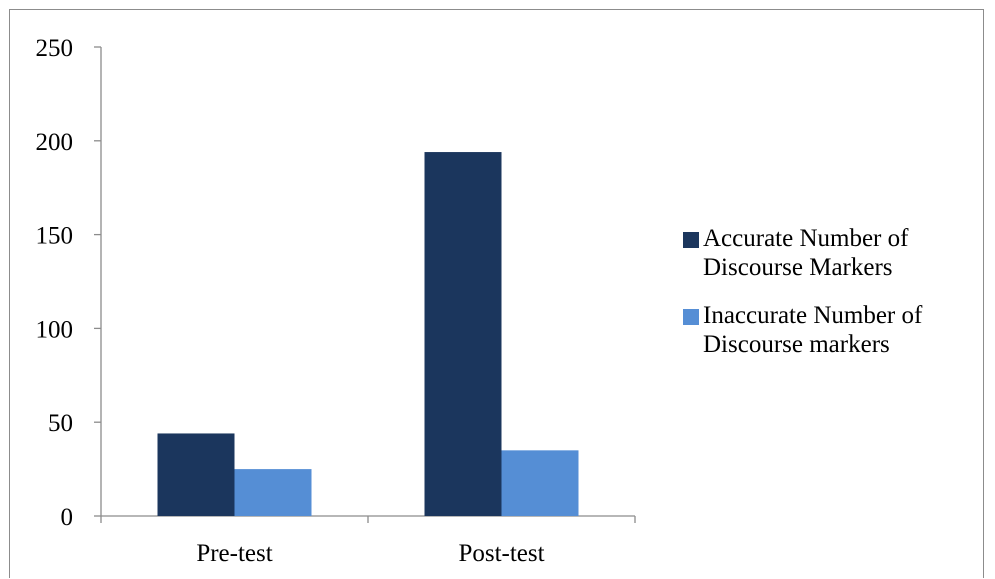  I want to click on y-tick-label: 100, so click(55, 329).